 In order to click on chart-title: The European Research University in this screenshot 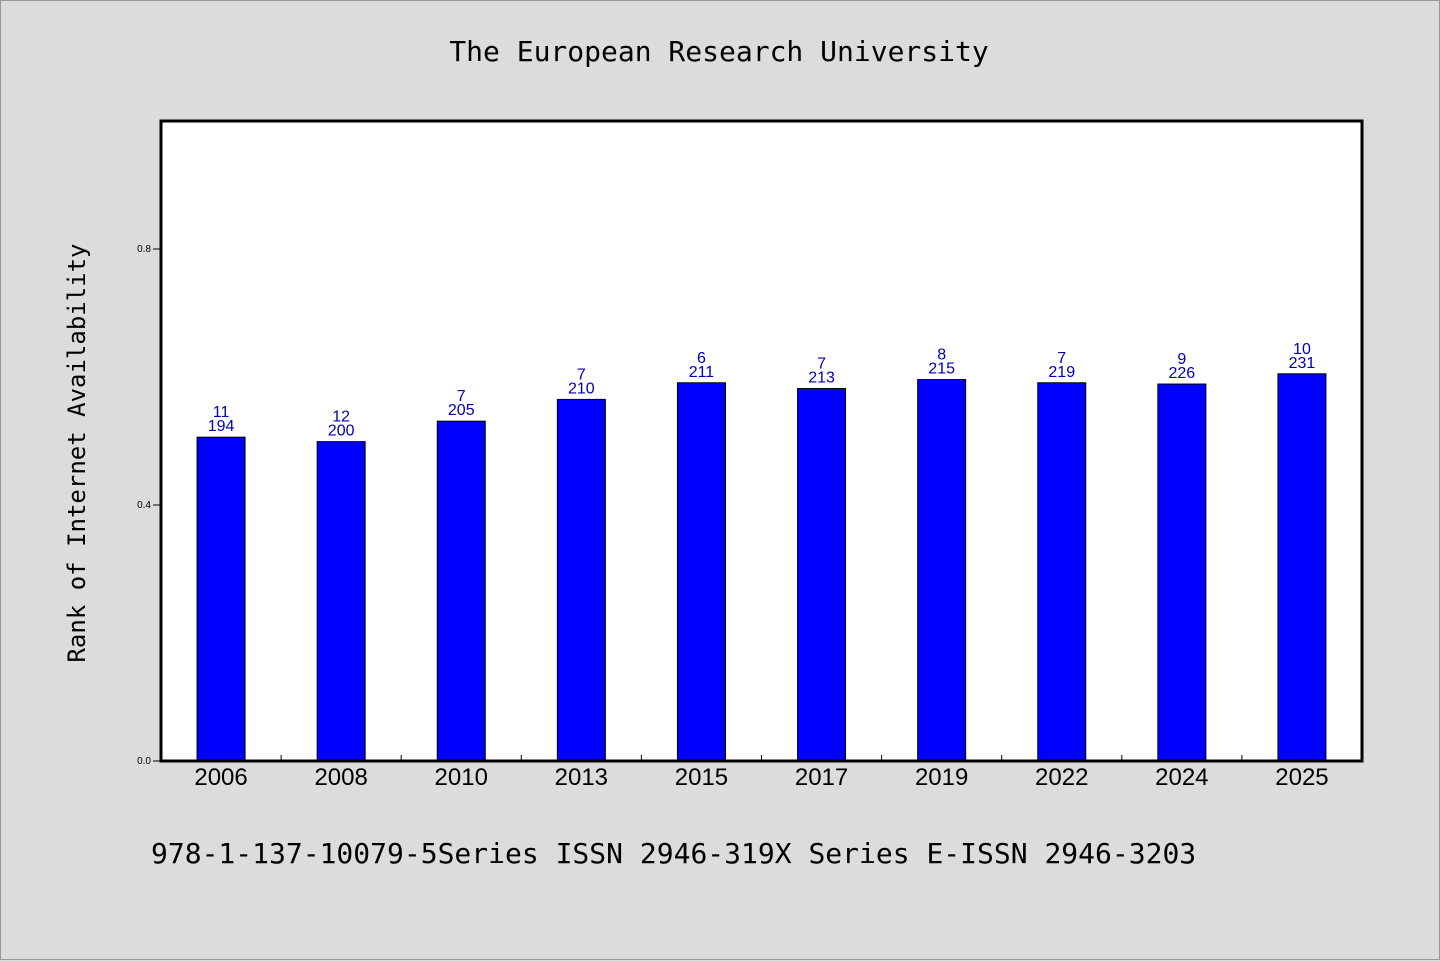, I will do `click(718, 51)`.